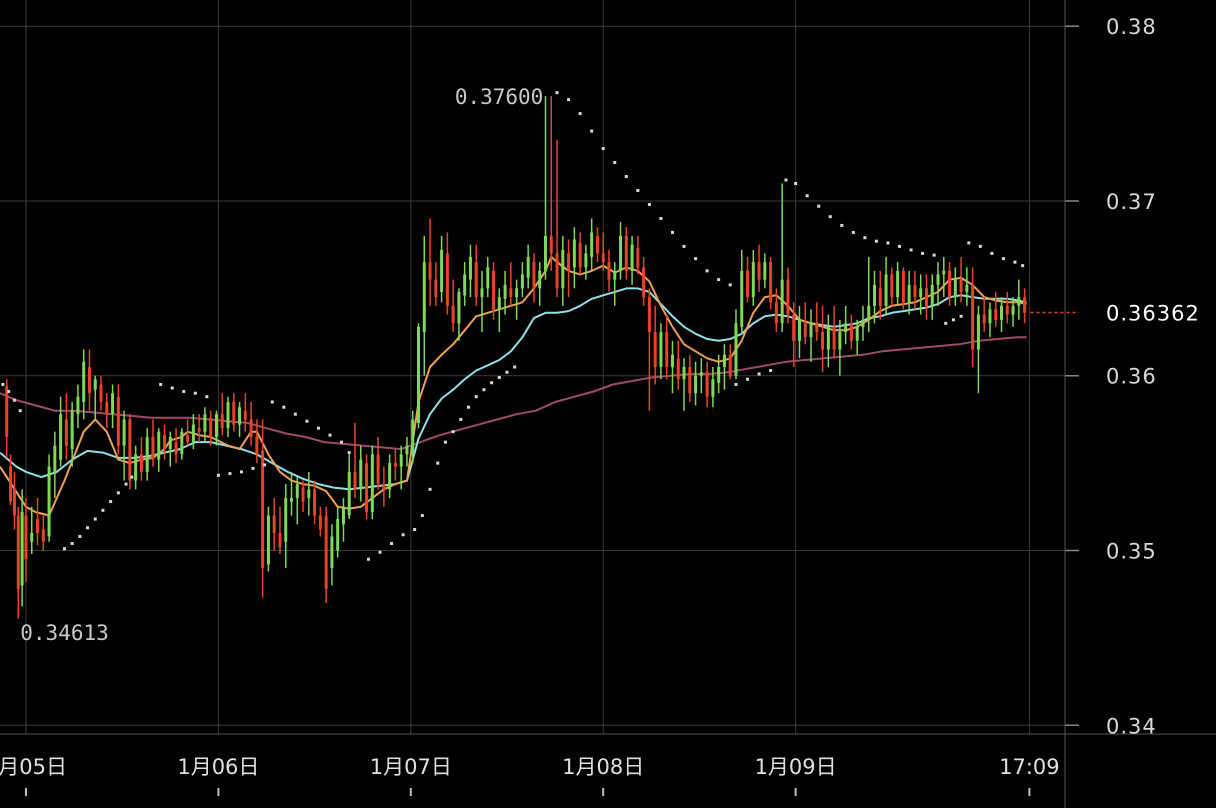 The width and height of the screenshot is (1216, 808). What do you see at coordinates (499, 97) in the screenshot?
I see `high-annotation: 0.37600` at bounding box center [499, 97].